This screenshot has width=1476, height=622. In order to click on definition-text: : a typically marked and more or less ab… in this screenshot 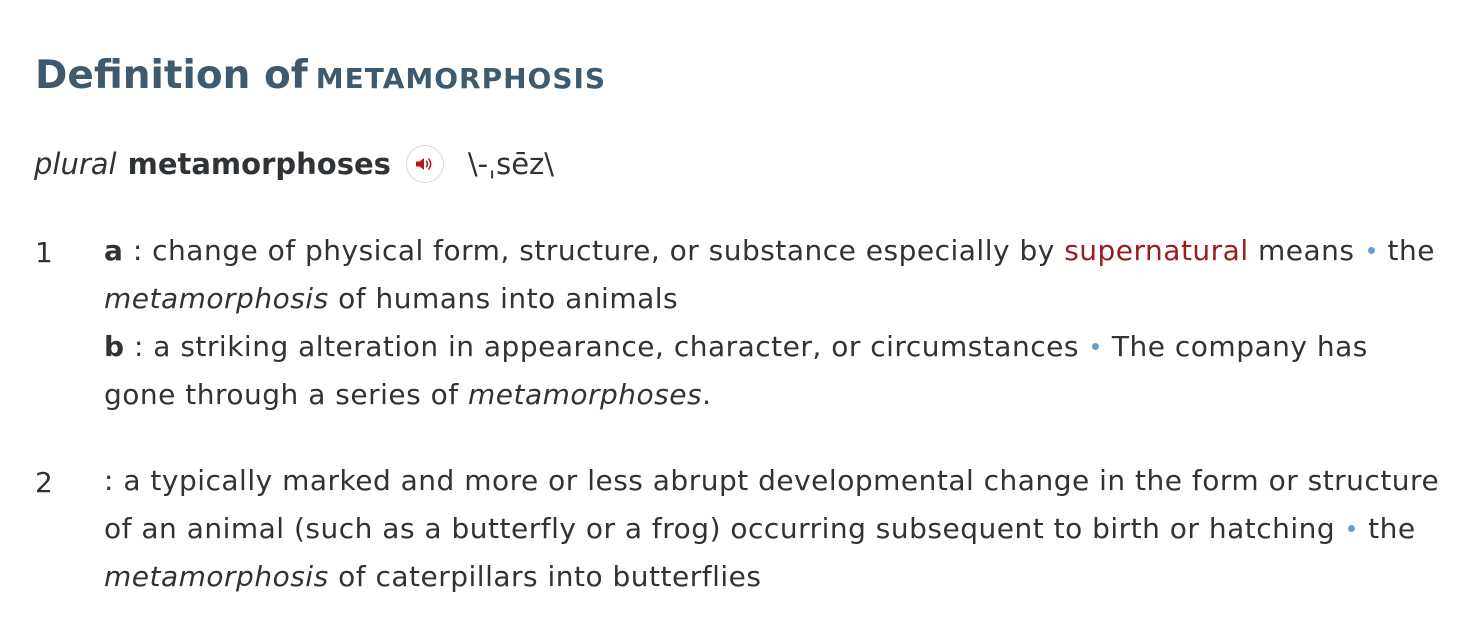, I will do `click(772, 504)`.